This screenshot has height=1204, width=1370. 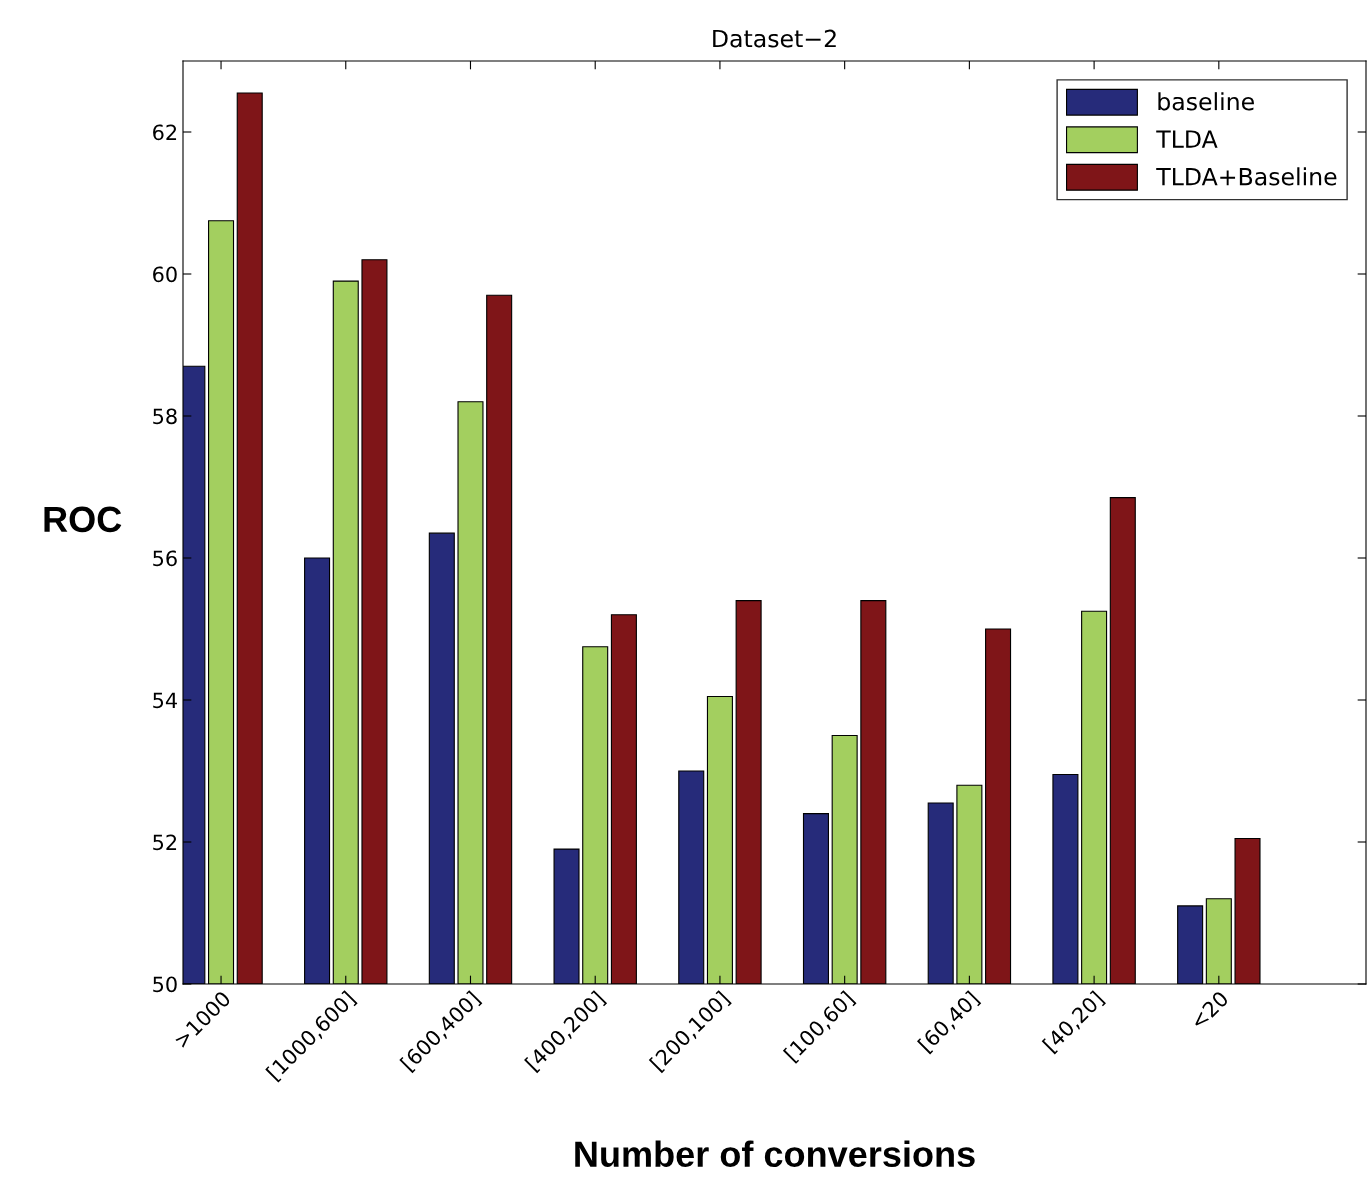 What do you see at coordinates (1209, 1010) in the screenshot?
I see `x-tick-label: <20` at bounding box center [1209, 1010].